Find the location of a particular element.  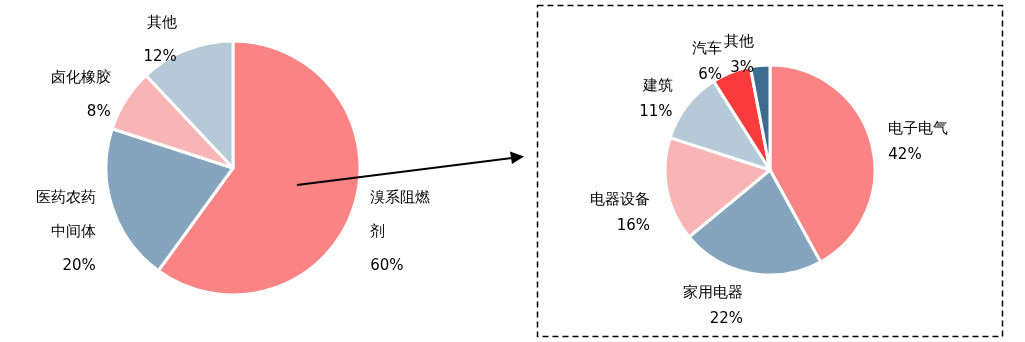

slice-label: 电子电气 is located at coordinates (918, 127).